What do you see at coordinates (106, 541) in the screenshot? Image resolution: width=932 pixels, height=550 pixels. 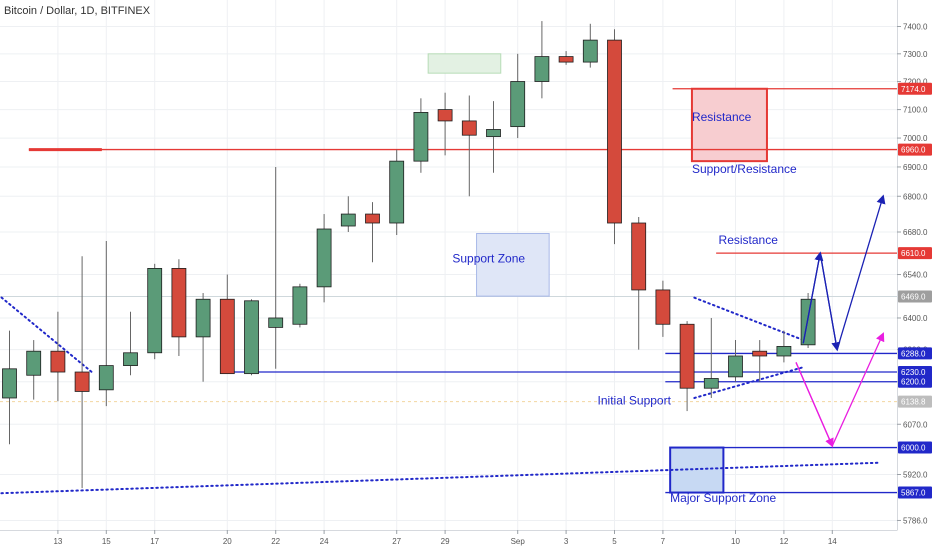 I see `time-tick-label: 15` at bounding box center [106, 541].